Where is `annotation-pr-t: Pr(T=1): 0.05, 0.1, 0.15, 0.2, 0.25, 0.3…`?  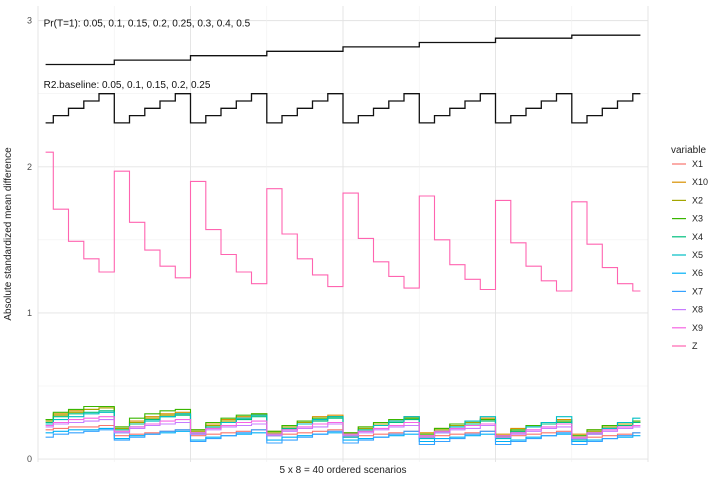 annotation-pr-t: Pr(T=1): 0.05, 0.1, 0.15, 0.2, 0.25, 0.3… is located at coordinates (147, 24).